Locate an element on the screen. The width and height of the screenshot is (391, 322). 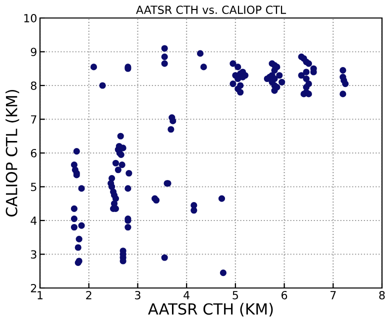
x-tick-label: 5 is located at coordinates (235, 295).